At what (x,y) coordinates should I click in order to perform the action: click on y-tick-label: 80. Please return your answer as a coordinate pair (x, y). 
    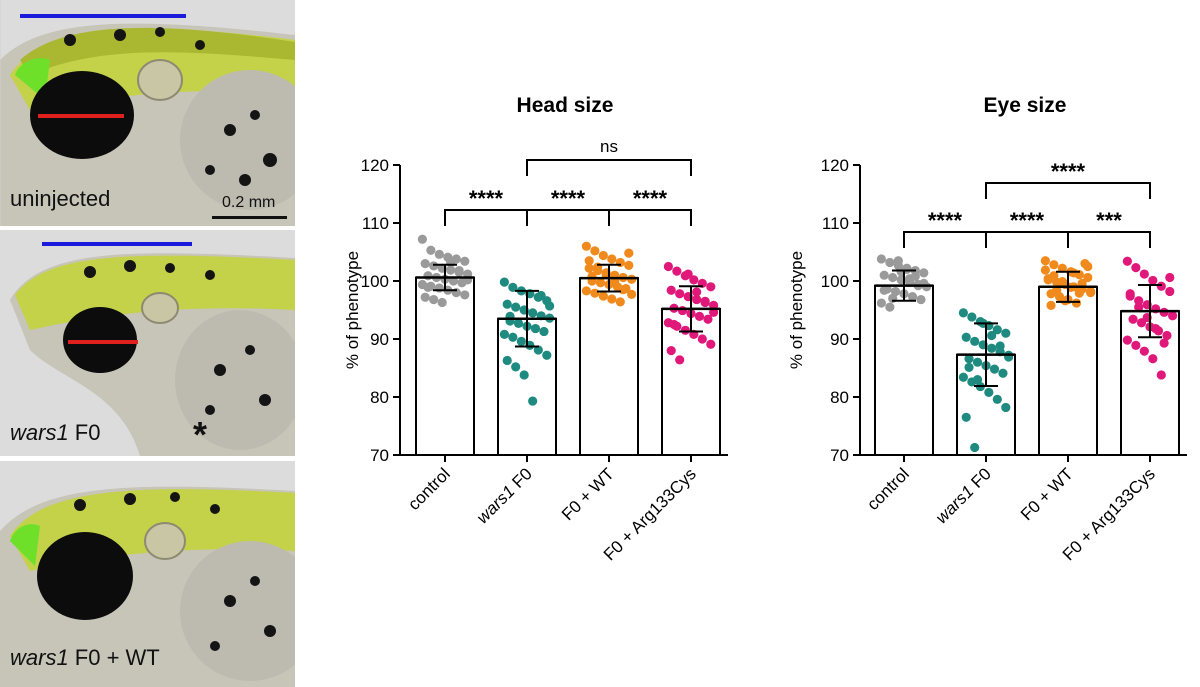
    Looking at the image, I should click on (839, 397).